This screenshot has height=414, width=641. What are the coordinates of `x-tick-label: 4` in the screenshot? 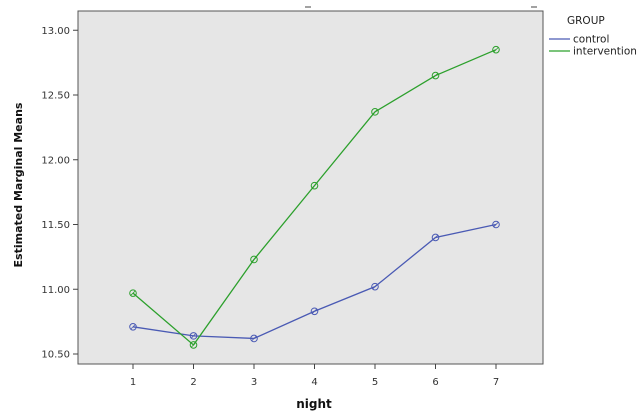 It's located at (314, 382).